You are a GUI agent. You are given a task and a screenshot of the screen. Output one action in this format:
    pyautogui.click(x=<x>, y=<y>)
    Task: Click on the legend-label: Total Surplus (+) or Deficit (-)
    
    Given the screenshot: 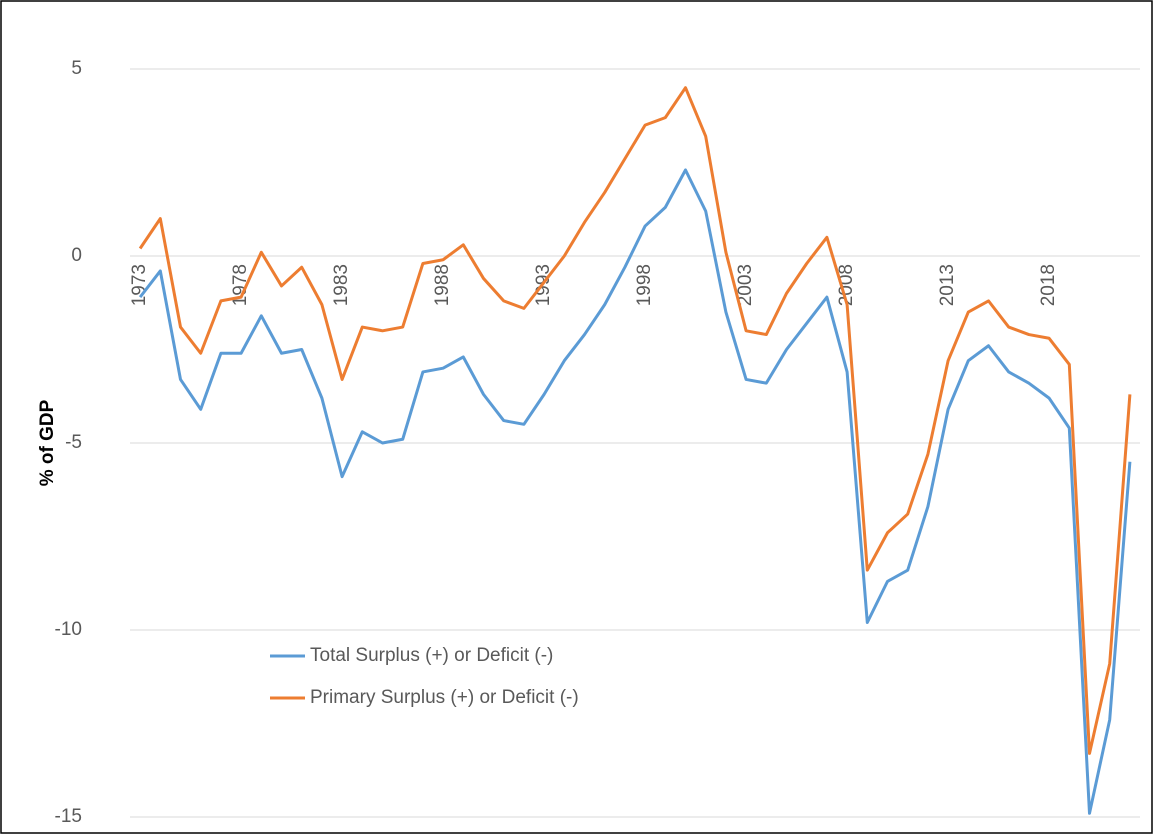 What is the action you would take?
    pyautogui.click(x=431, y=655)
    